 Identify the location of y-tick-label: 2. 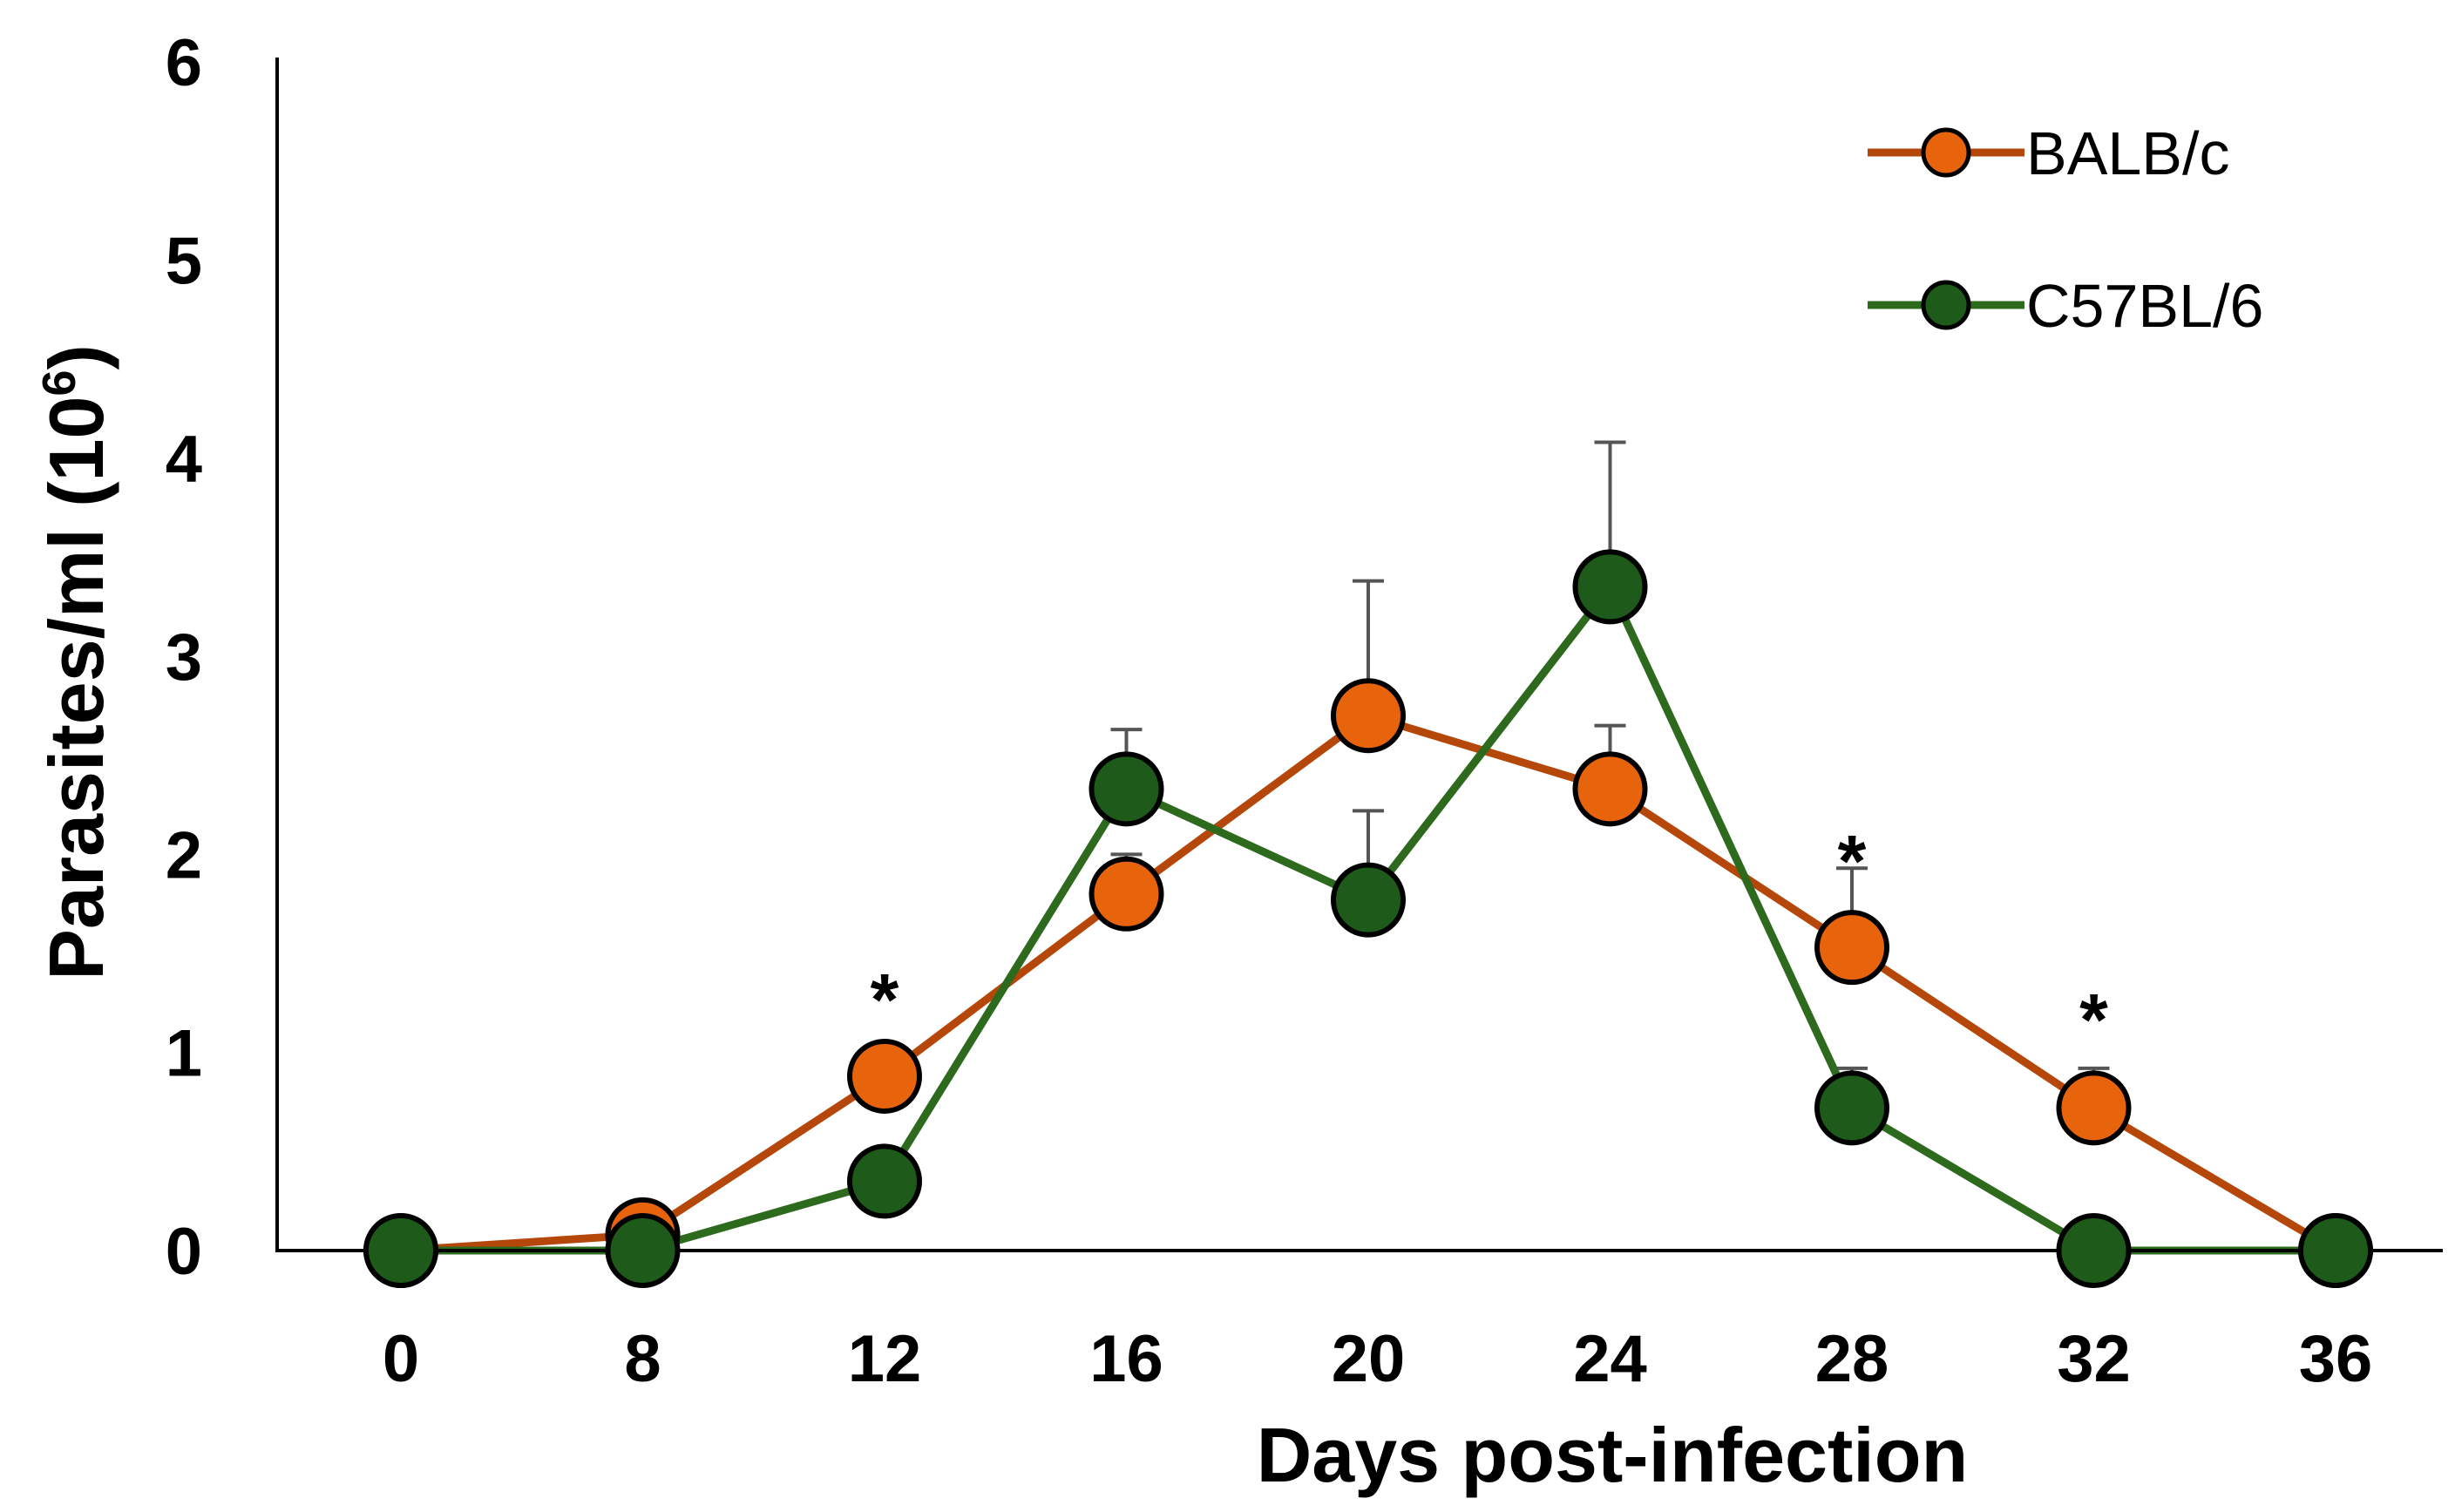
(184, 855).